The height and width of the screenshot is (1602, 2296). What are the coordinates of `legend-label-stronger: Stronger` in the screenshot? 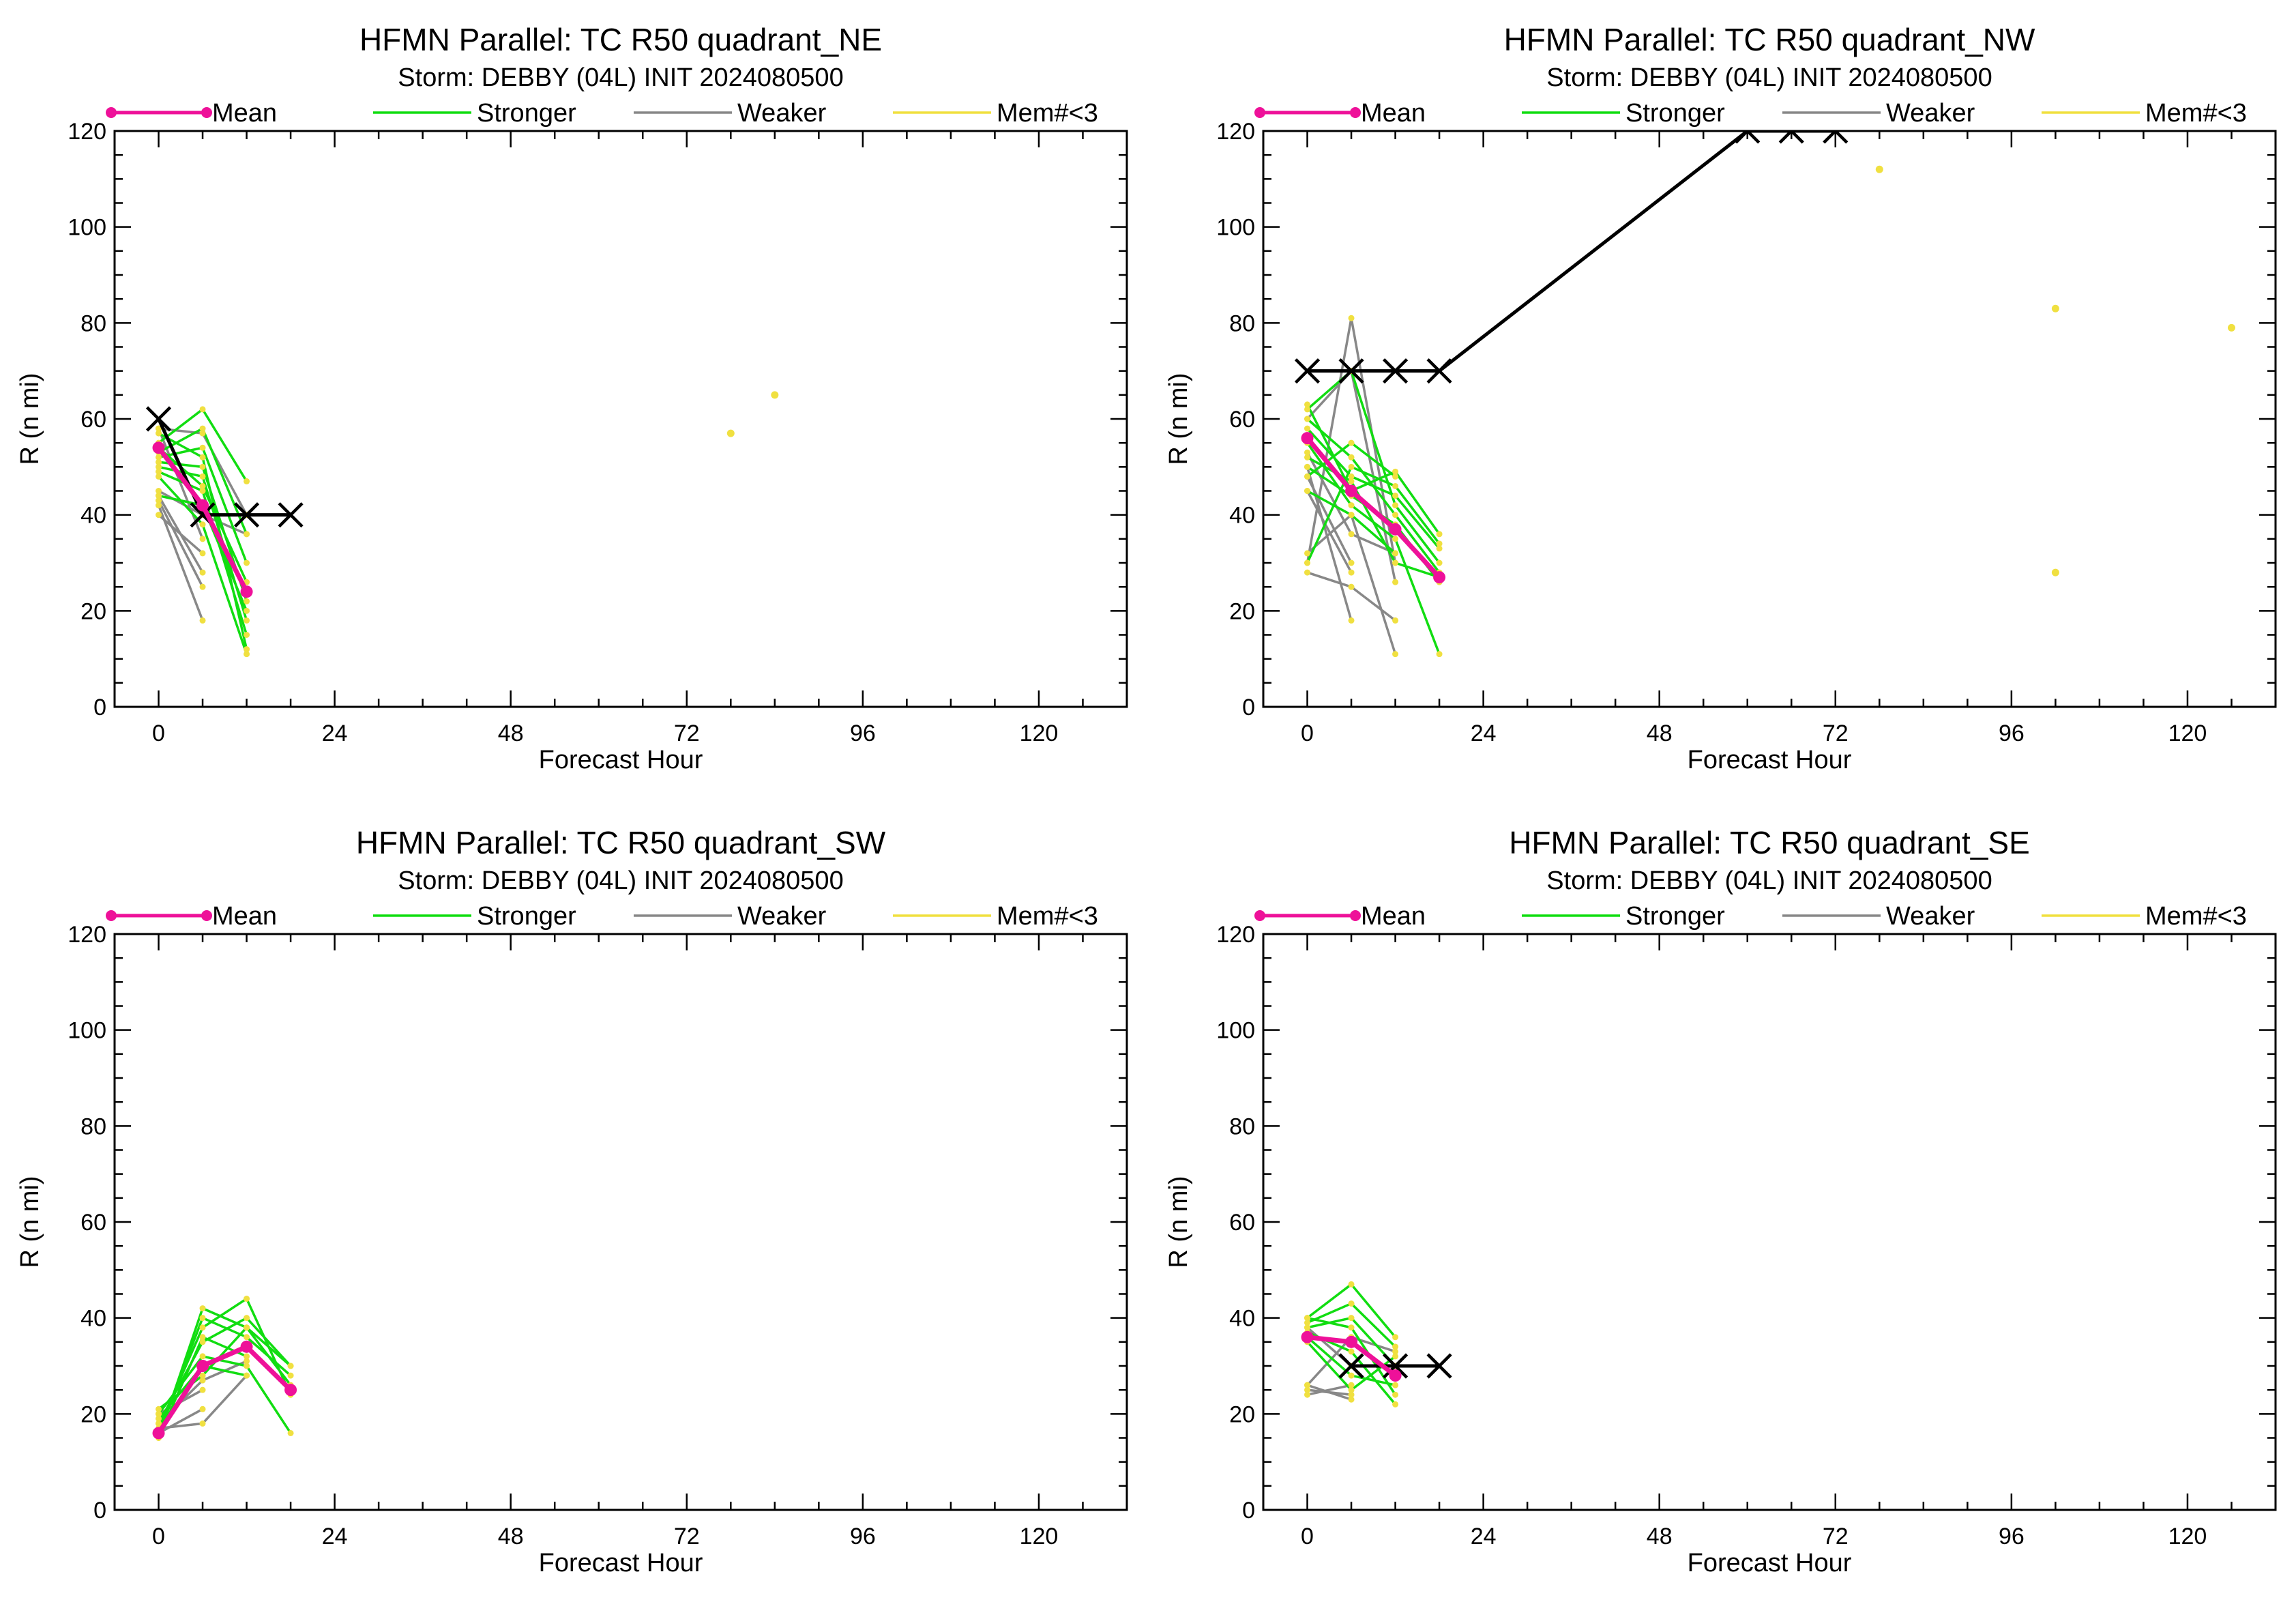 It's located at (1675, 916).